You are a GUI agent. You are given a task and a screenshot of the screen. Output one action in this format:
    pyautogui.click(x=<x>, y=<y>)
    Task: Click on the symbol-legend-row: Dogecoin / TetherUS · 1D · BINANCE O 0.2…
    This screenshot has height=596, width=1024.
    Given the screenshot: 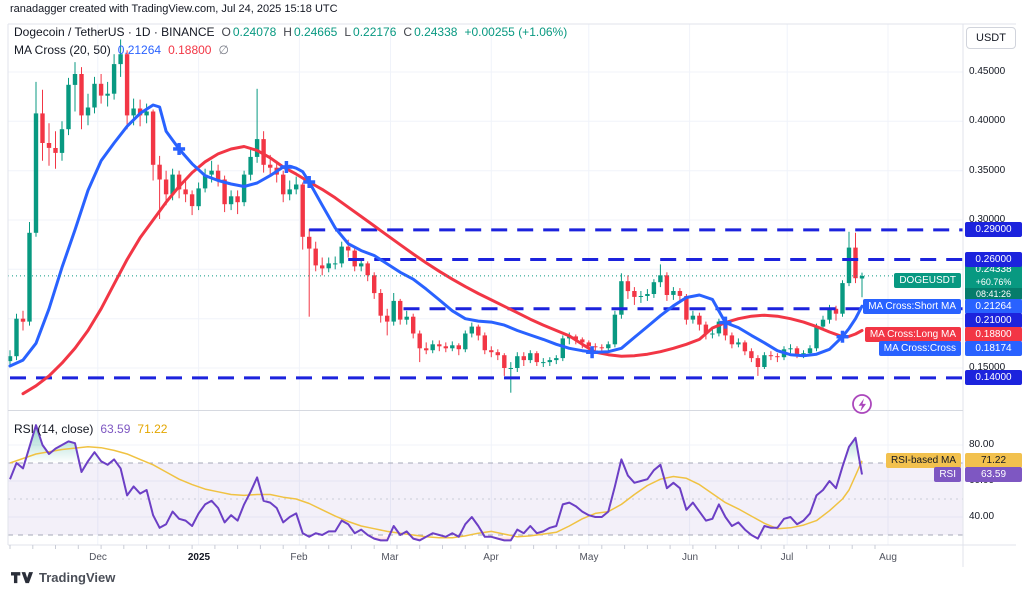 What is the action you would take?
    pyautogui.click(x=290, y=32)
    